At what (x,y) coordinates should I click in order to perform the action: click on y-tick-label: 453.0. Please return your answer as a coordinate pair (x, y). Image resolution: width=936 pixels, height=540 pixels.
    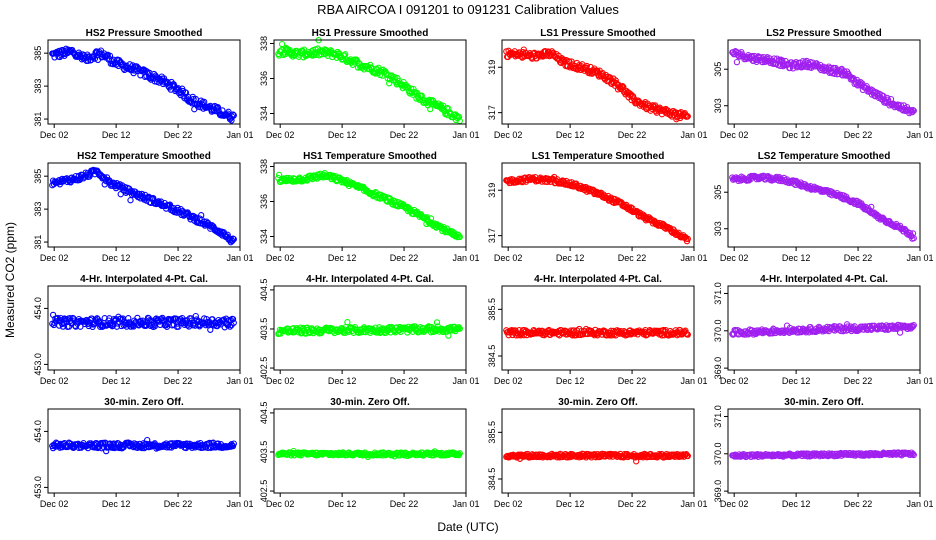
    Looking at the image, I should click on (38, 487).